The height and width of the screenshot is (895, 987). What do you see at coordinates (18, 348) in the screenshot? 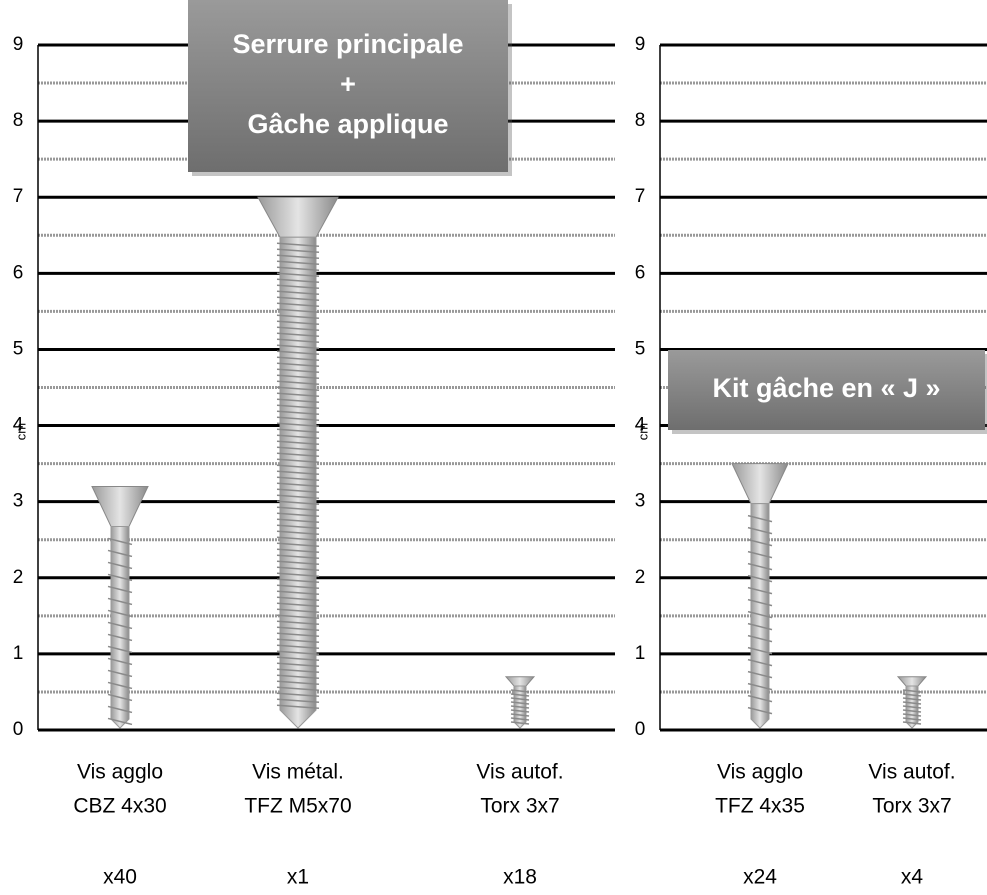
I see `y-tick-label: 5` at bounding box center [18, 348].